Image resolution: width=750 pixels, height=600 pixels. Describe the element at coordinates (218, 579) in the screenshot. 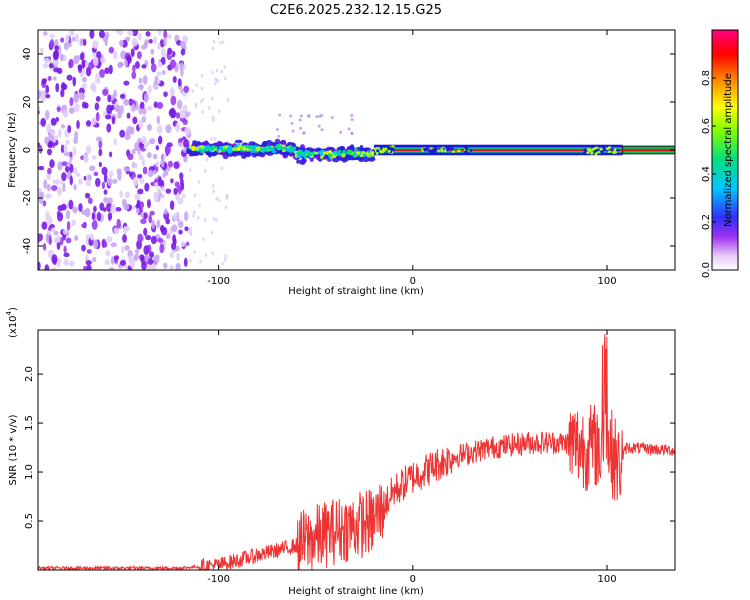

I see `snr-xtick-label: -100` at that location.